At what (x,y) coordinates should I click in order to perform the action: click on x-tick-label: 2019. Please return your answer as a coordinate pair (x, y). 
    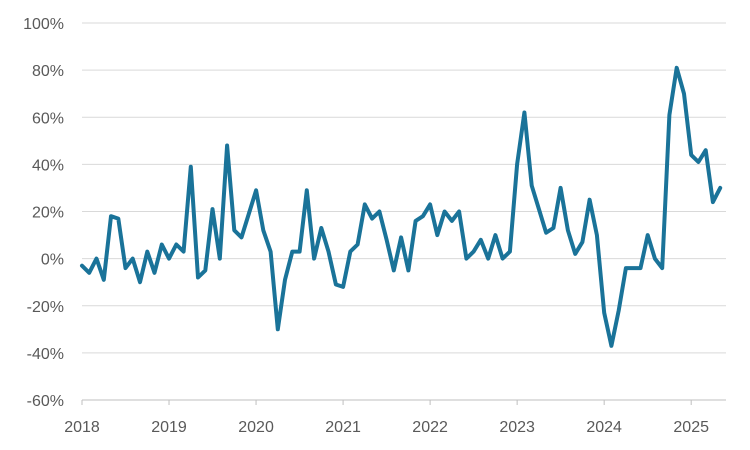
    Looking at the image, I should click on (169, 427).